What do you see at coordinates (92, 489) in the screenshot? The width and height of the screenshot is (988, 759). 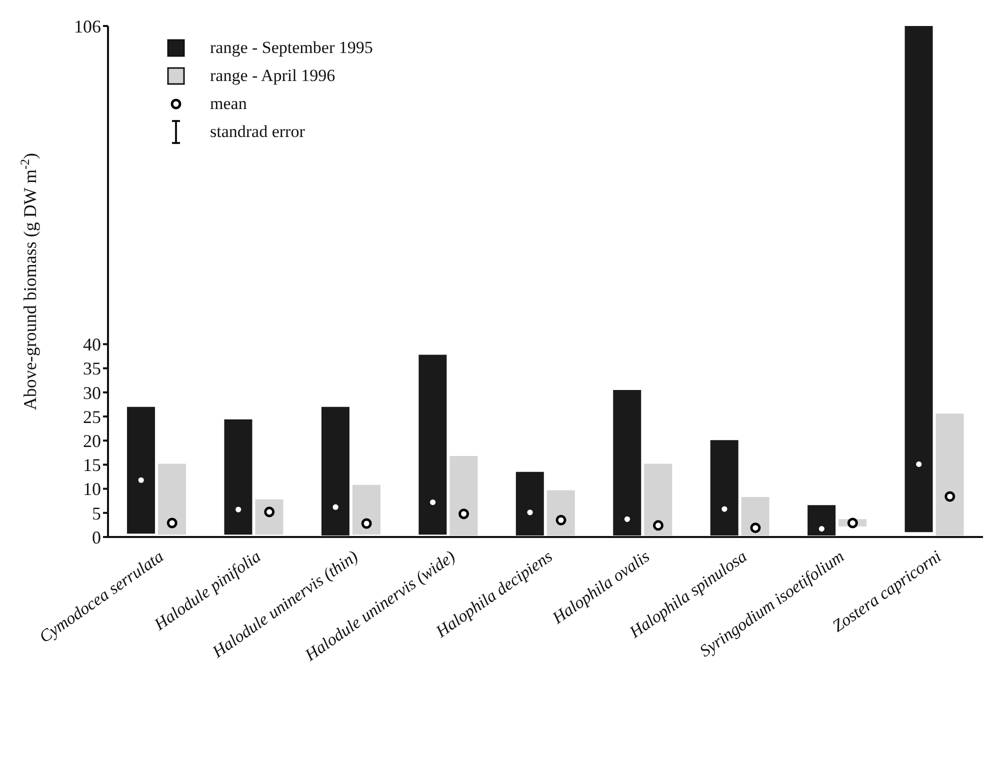 I see `y-tick-label: 10` at bounding box center [92, 489].